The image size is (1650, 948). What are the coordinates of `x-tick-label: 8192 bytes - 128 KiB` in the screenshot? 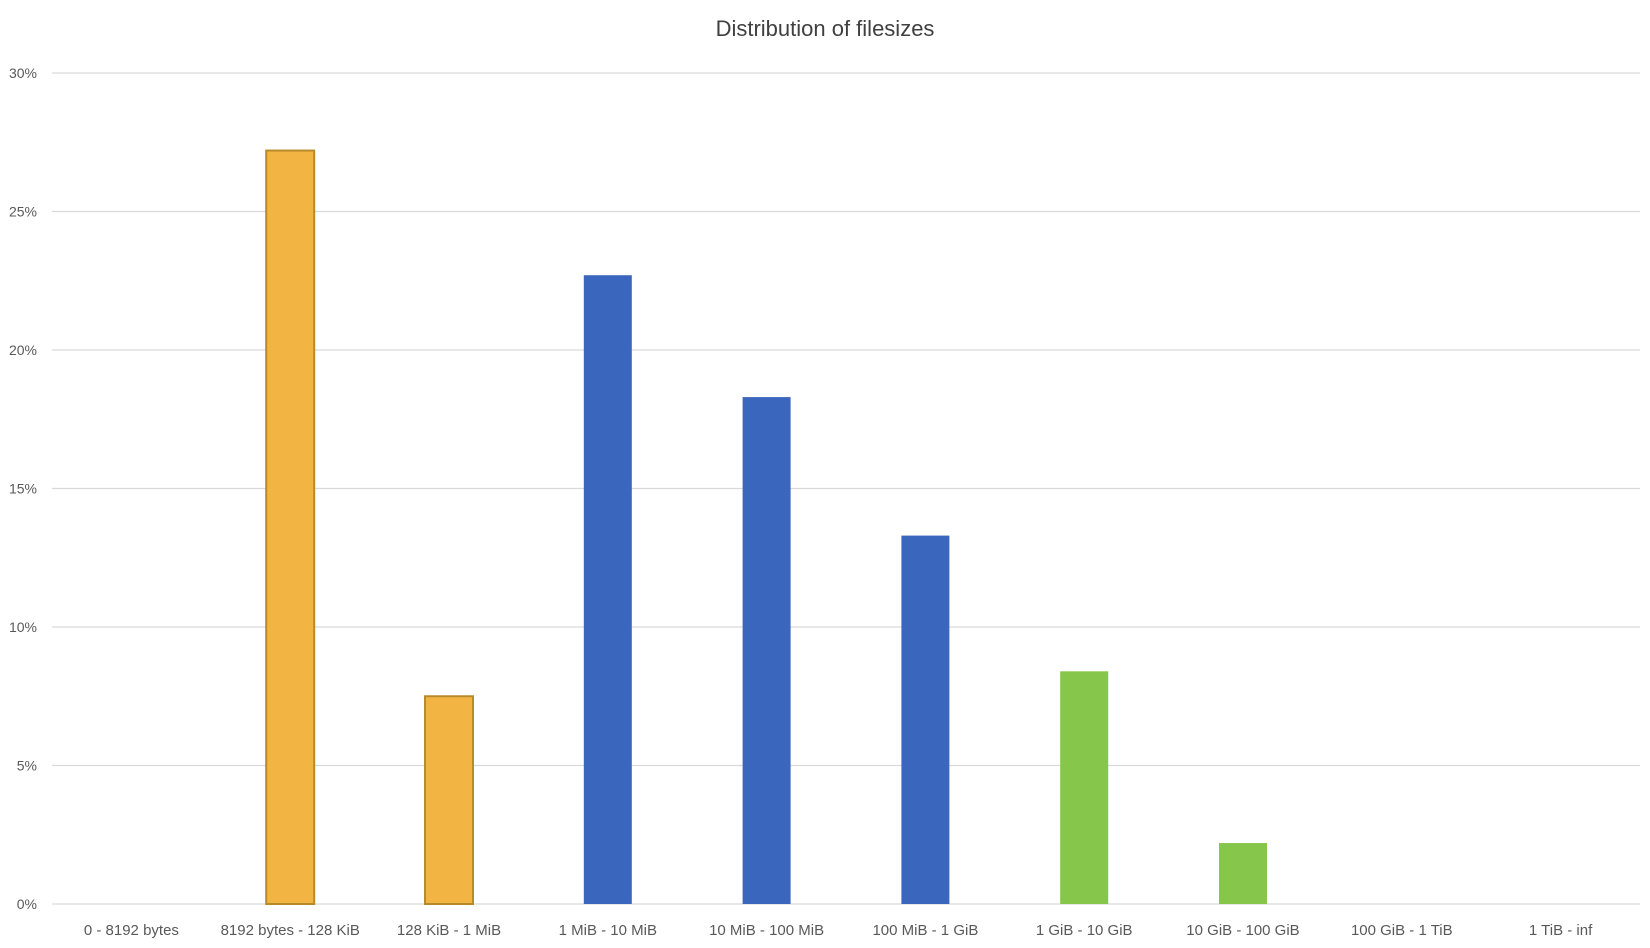 It's located at (290, 930).